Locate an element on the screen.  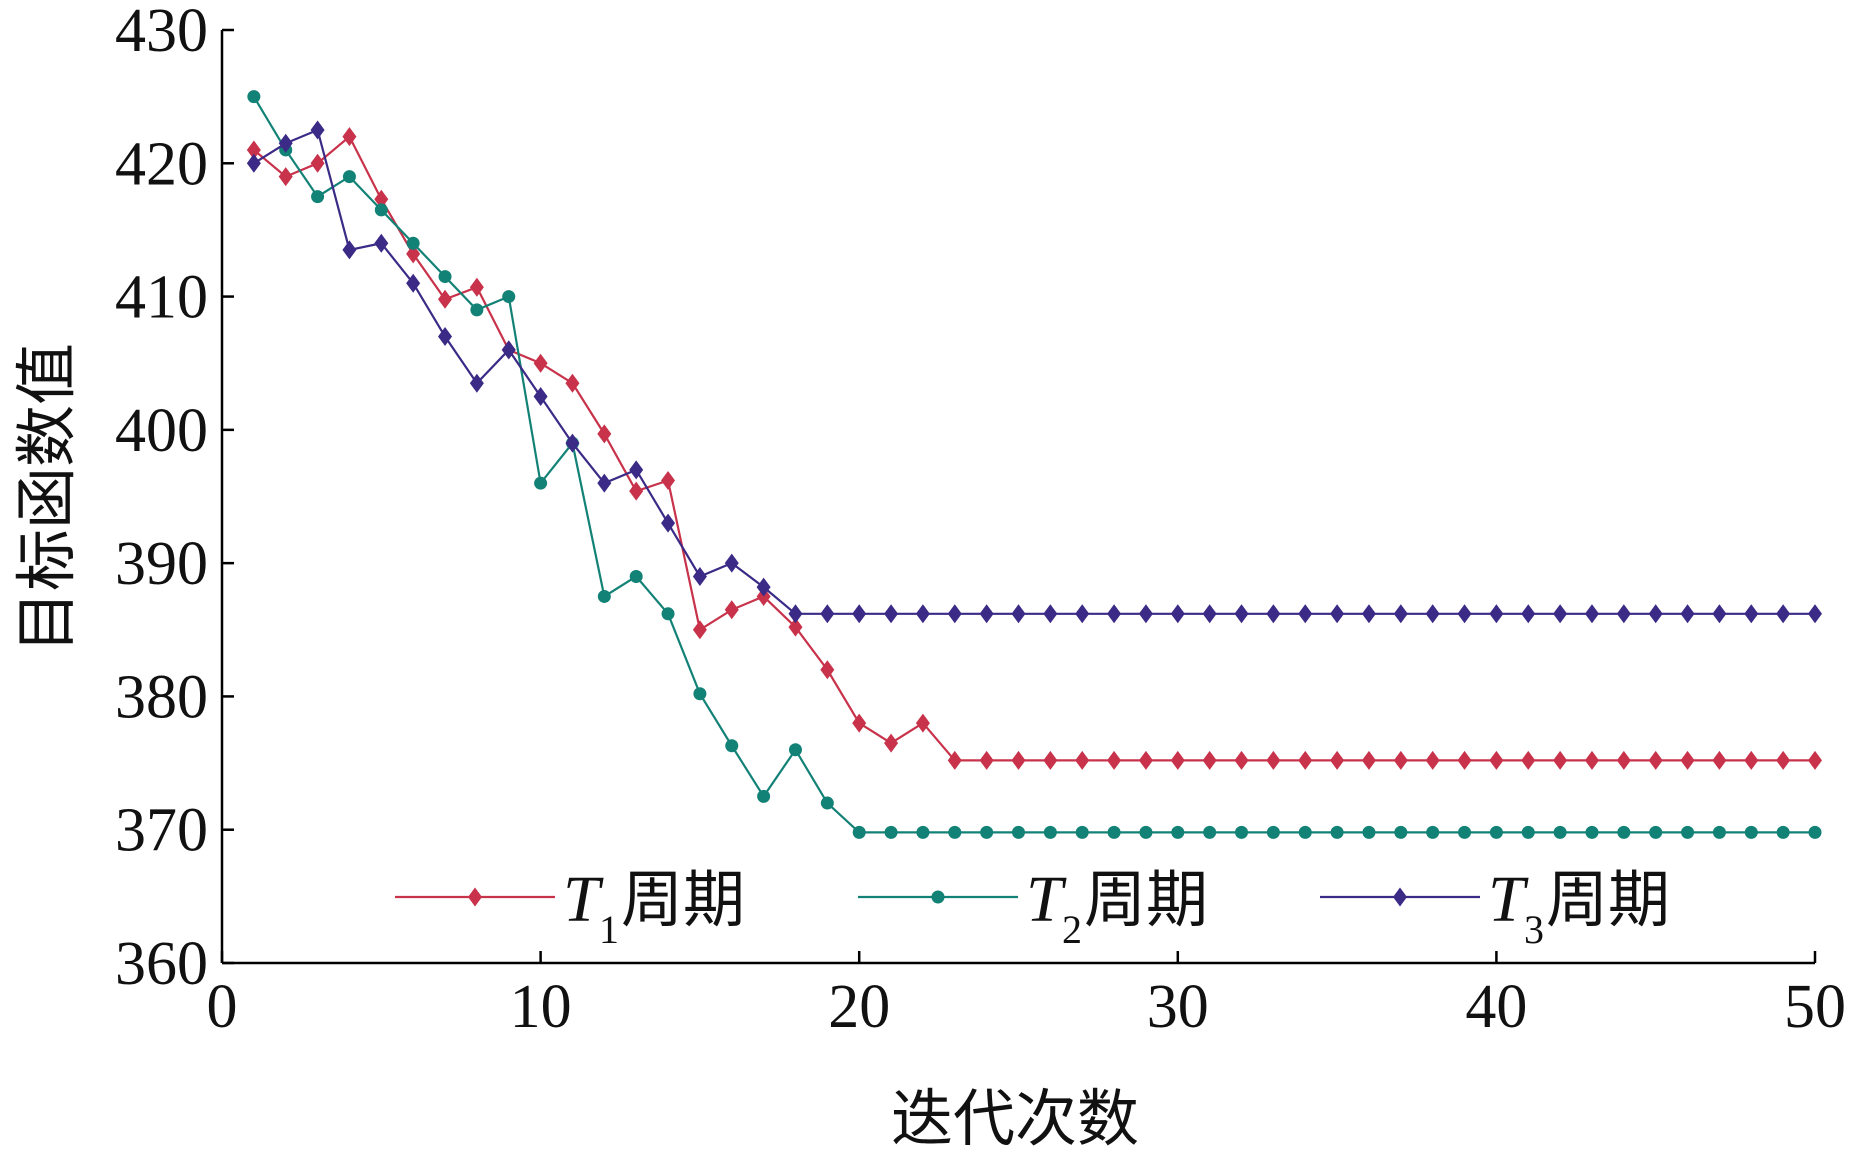
x-tick-label: 40 is located at coordinates (1496, 1007).